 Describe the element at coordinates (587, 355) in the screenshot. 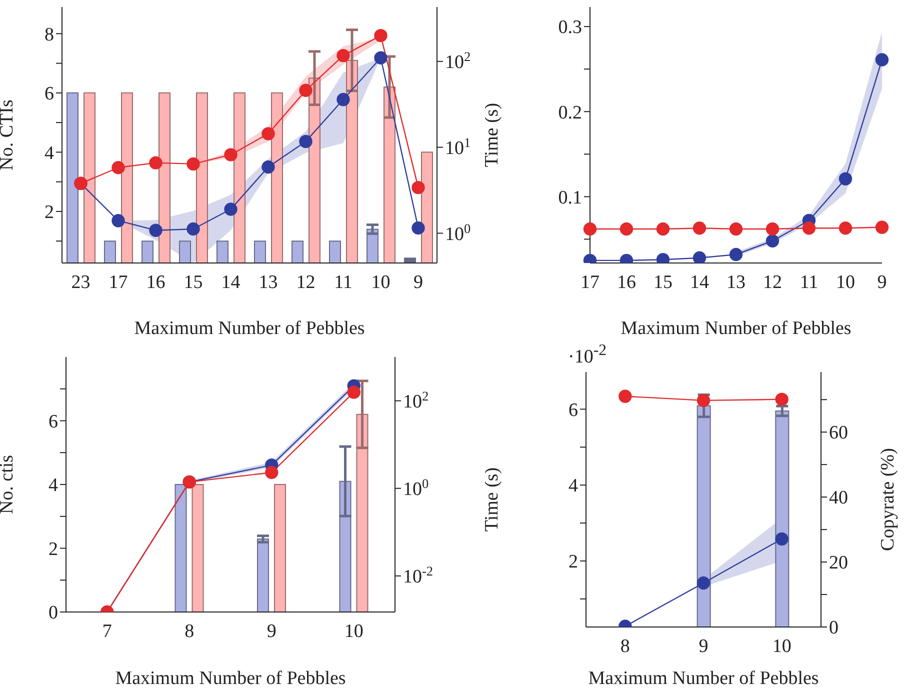

I see `text: ·10$^{-2}$` at that location.